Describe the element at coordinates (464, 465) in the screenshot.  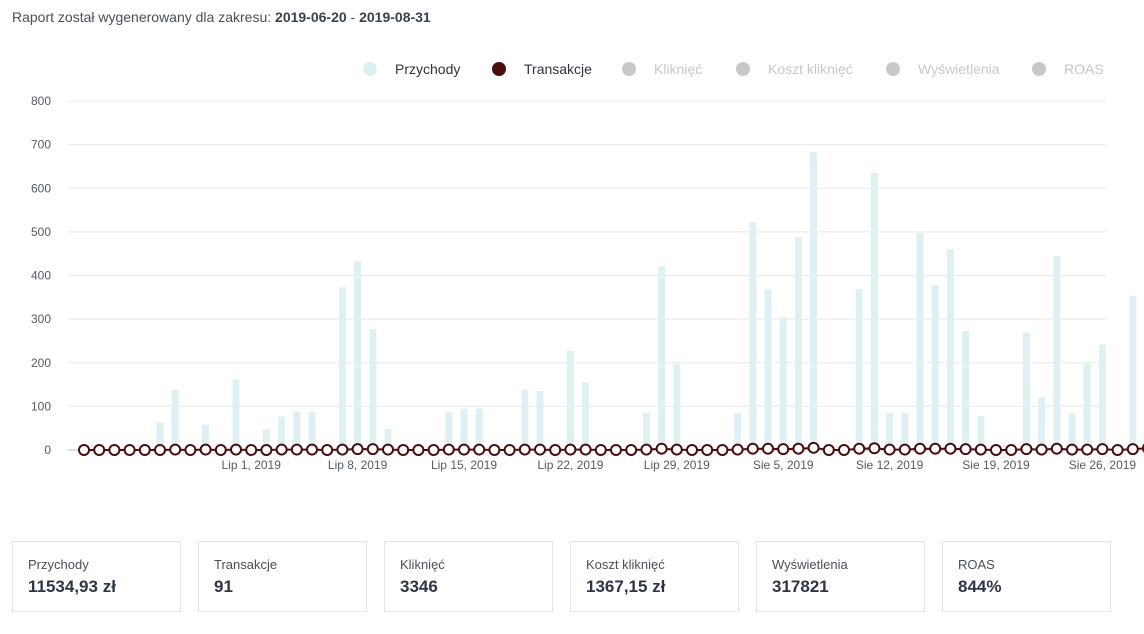
I see `x-tick-label: Lip 15, 2019` at that location.